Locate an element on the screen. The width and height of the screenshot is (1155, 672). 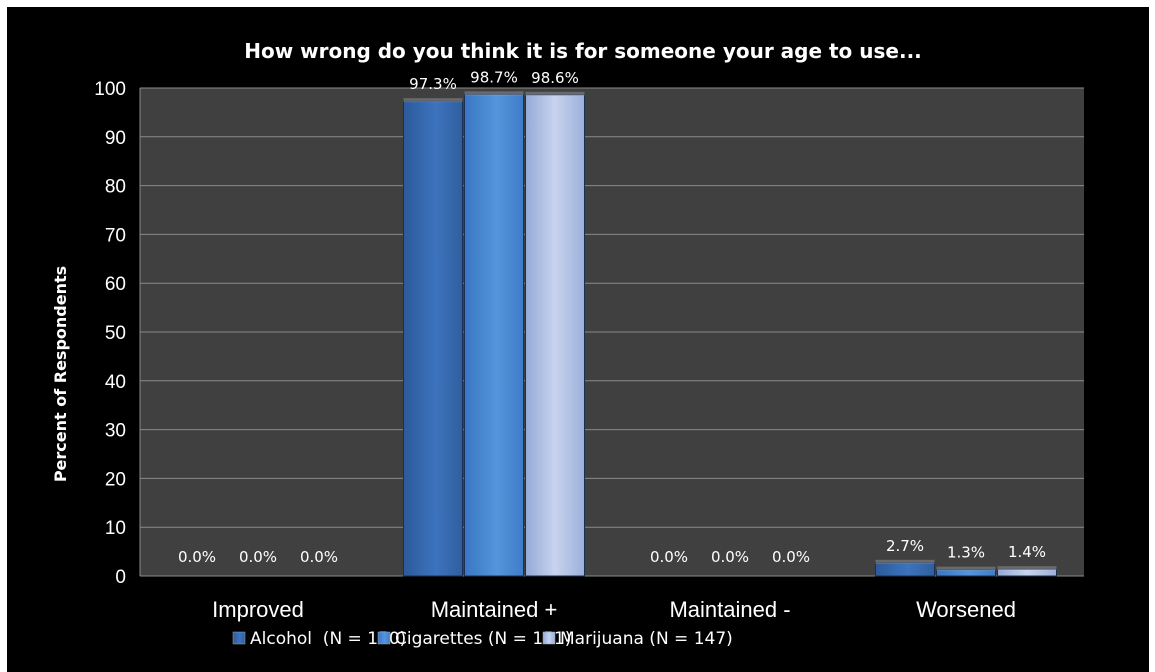
data-label: 98.6% is located at coordinates (555, 78).